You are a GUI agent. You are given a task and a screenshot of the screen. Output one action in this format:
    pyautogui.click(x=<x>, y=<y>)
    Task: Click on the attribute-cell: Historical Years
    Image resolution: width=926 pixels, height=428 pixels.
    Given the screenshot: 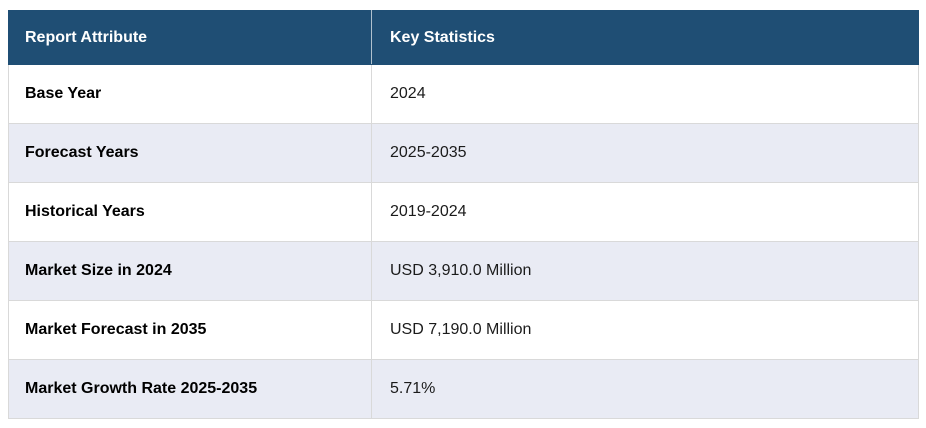 What is the action you would take?
    pyautogui.click(x=190, y=212)
    